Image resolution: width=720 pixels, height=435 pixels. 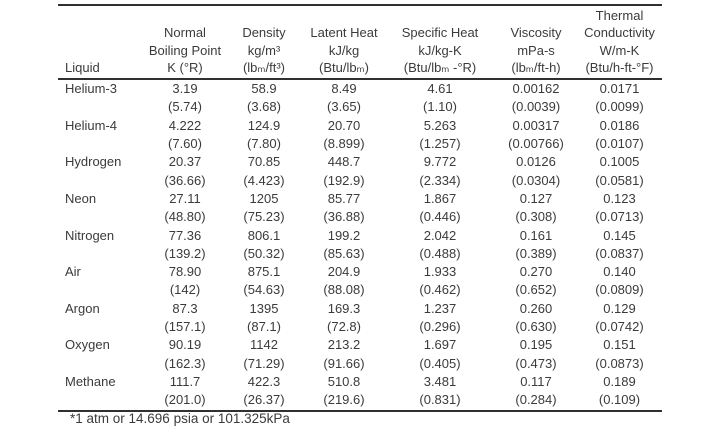 I want to click on table-row: (5.74) (3.68) (3.65) (1.10) (0.0039) (0.0099), so click(x=360, y=107).